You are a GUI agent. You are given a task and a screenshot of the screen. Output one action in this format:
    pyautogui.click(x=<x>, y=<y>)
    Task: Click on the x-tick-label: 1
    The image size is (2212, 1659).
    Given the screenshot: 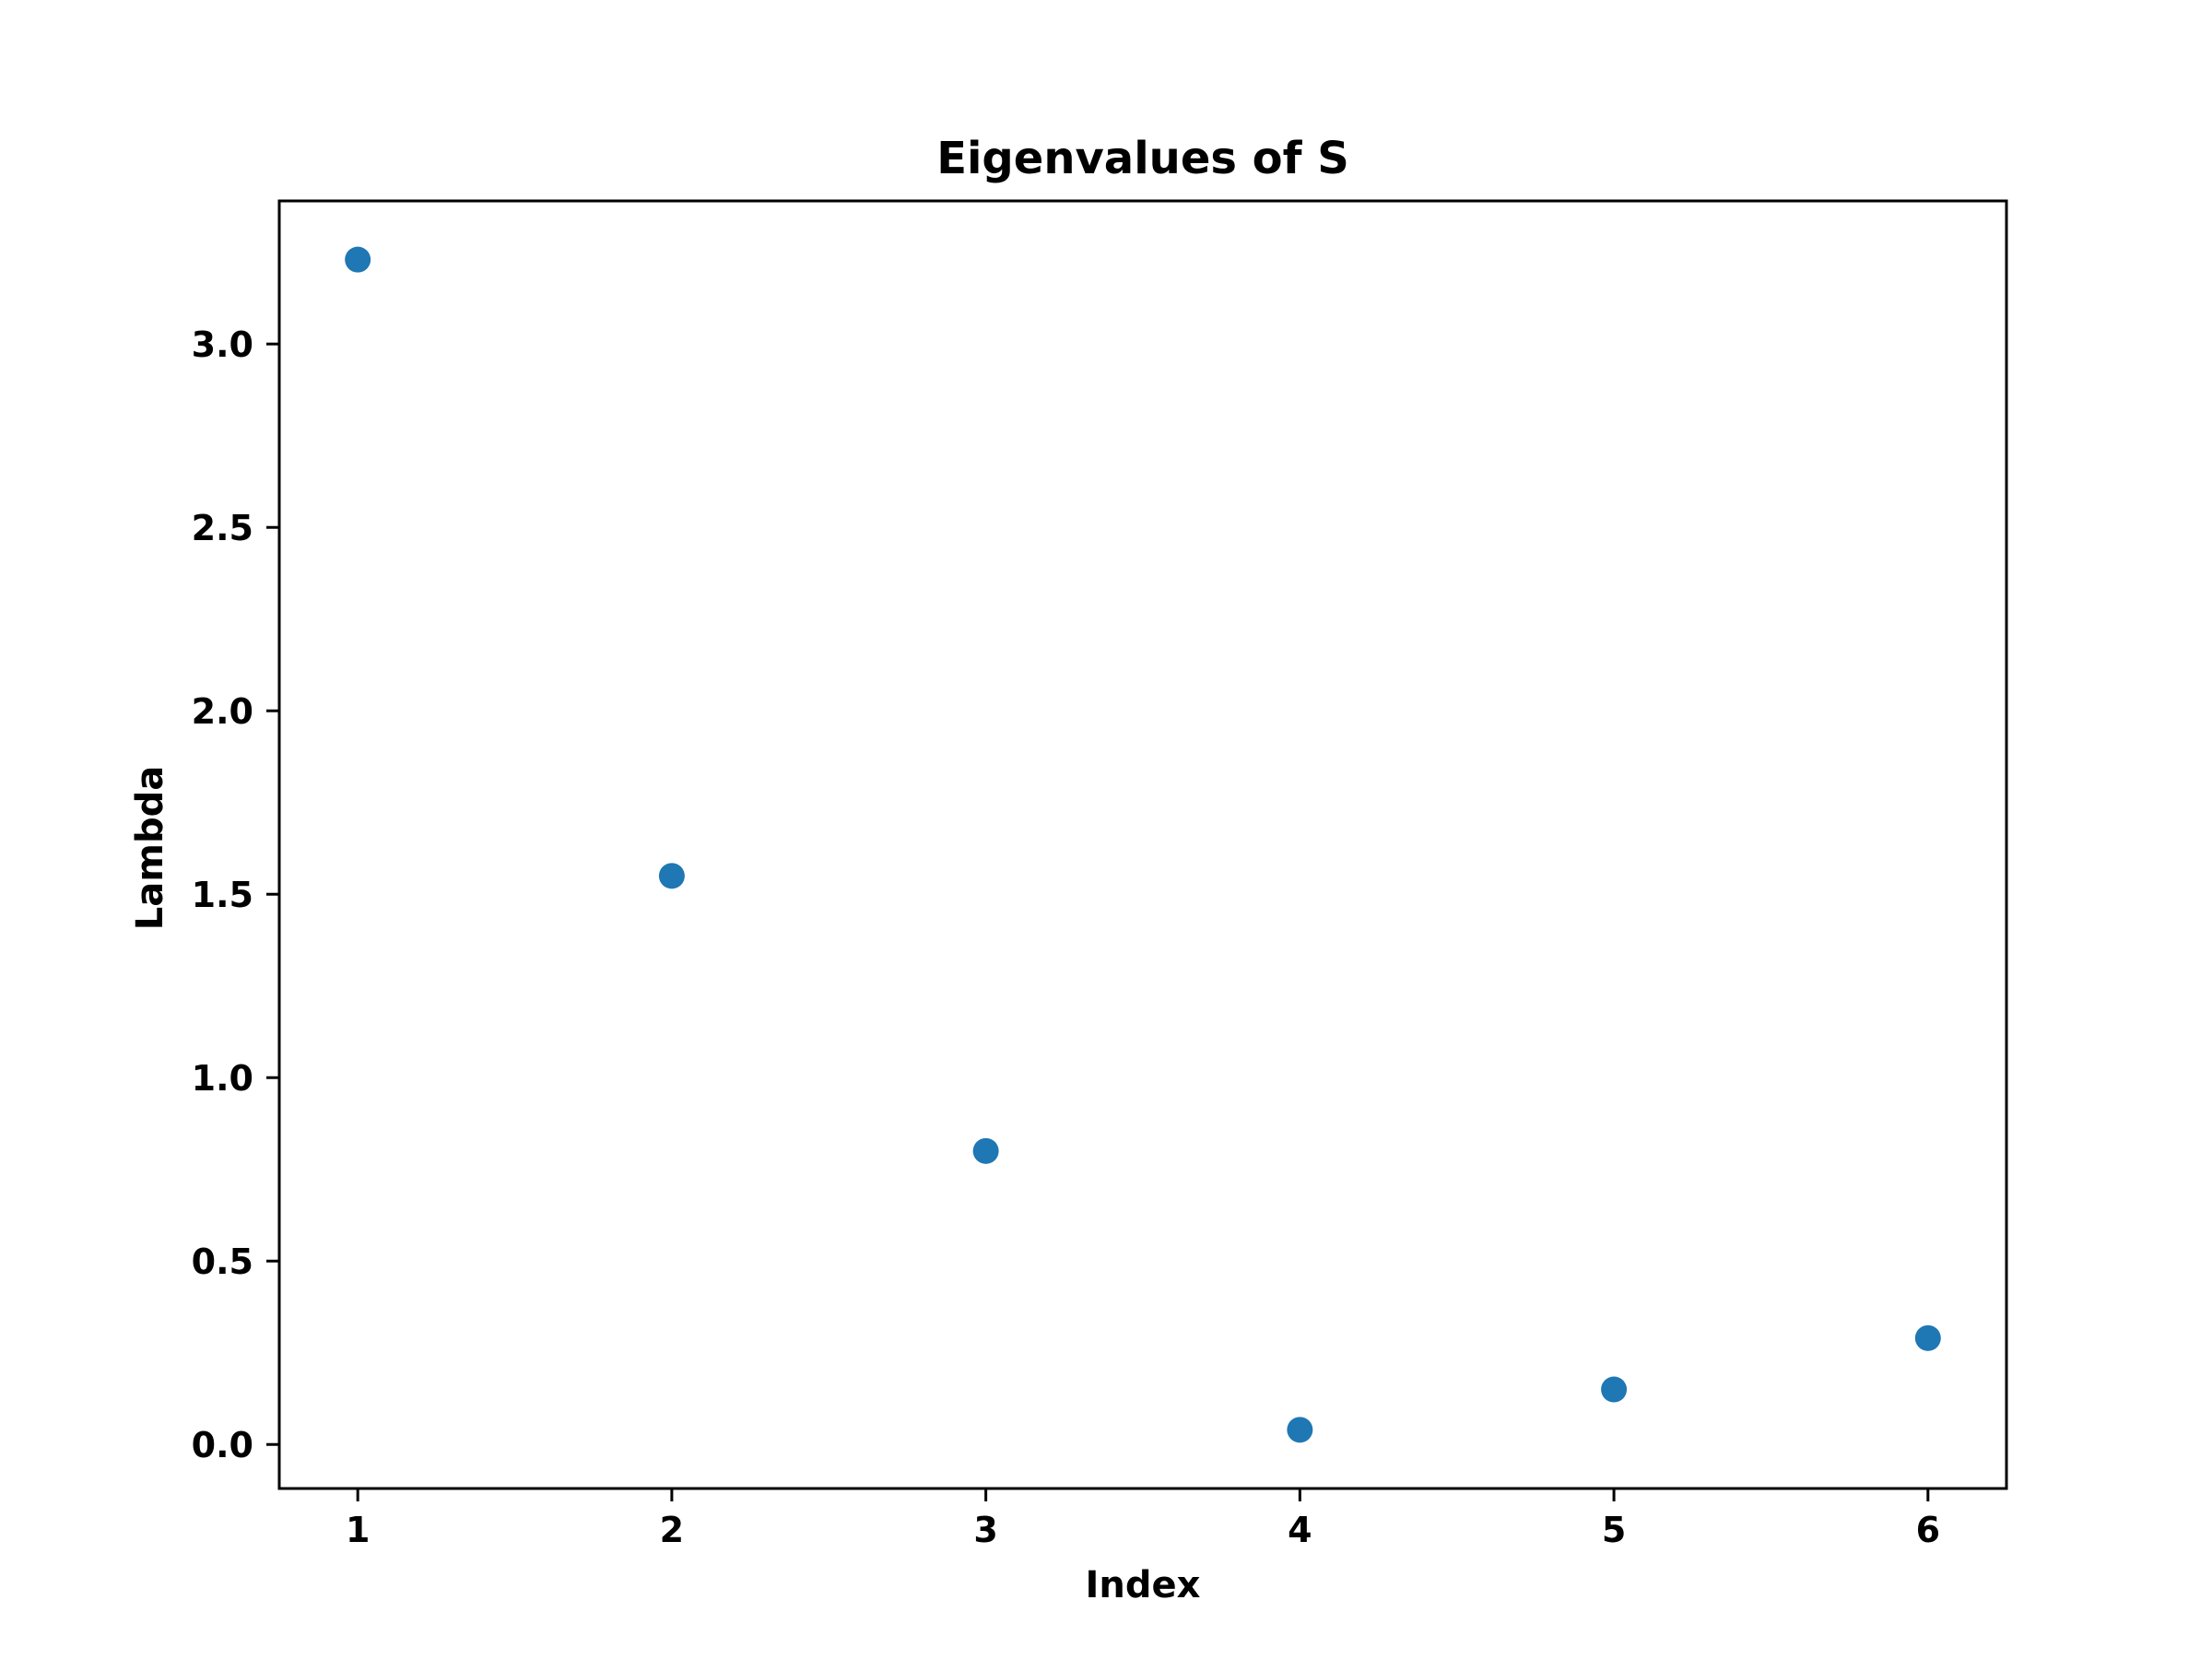 What is the action you would take?
    pyautogui.click(x=358, y=1530)
    